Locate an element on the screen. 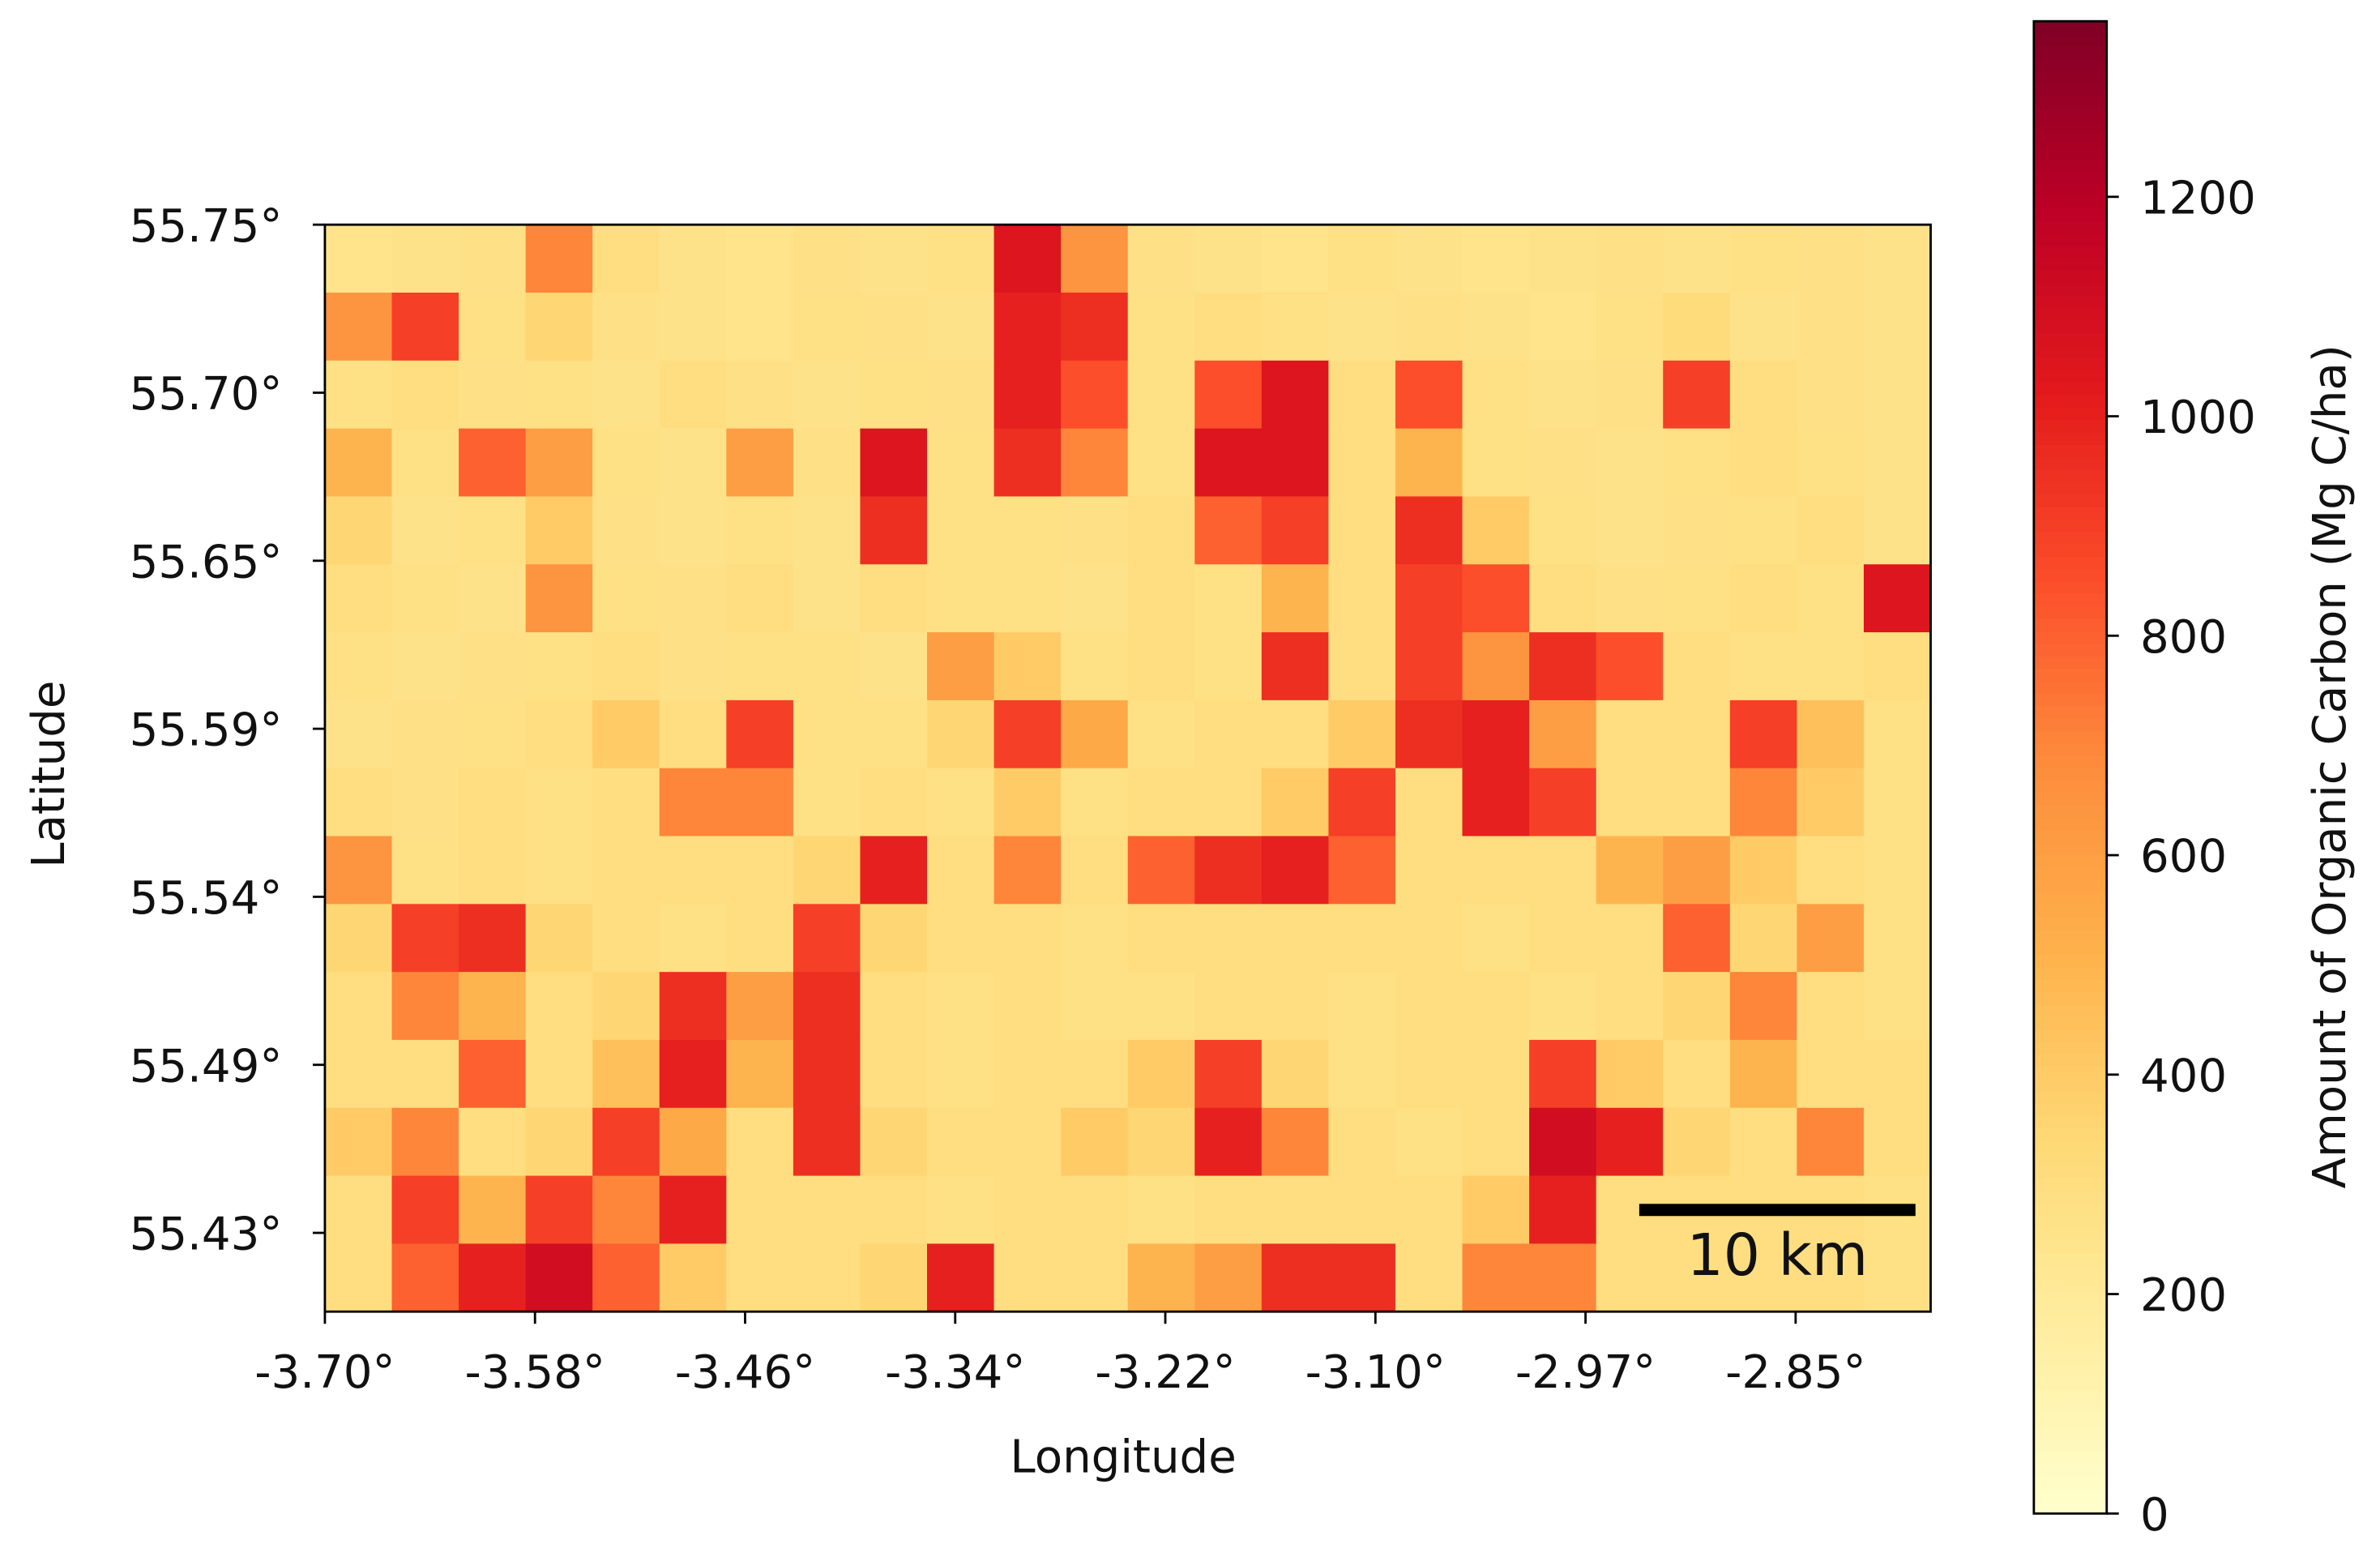  x-tick-label: -3.10° is located at coordinates (1375, 1372).